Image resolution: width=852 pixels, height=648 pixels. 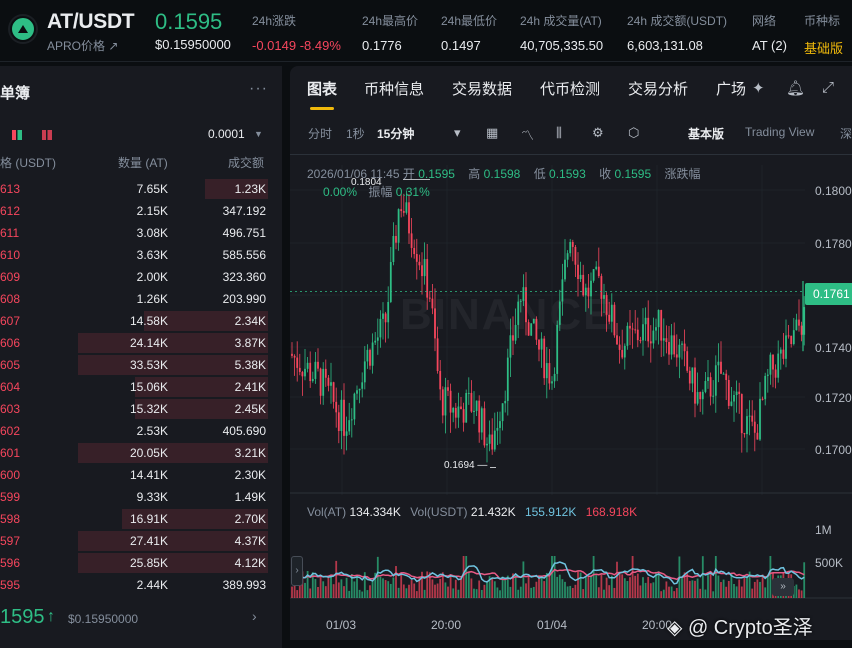 I want to click on ask-row: 613 7.65K 1.23K, so click(x=141, y=189).